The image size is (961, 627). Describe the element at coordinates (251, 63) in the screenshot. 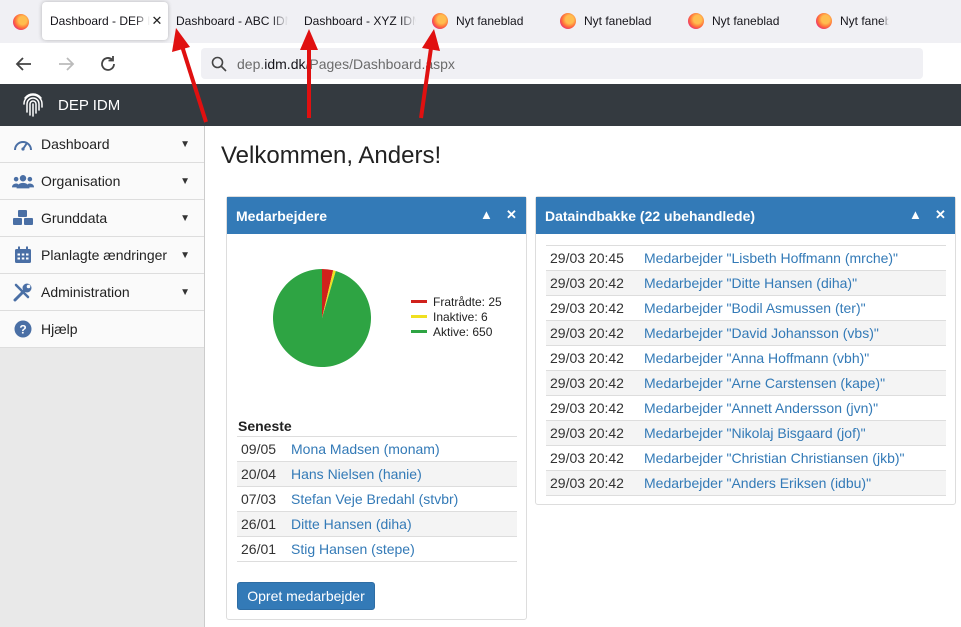

I see `url-prefix: dep.` at that location.